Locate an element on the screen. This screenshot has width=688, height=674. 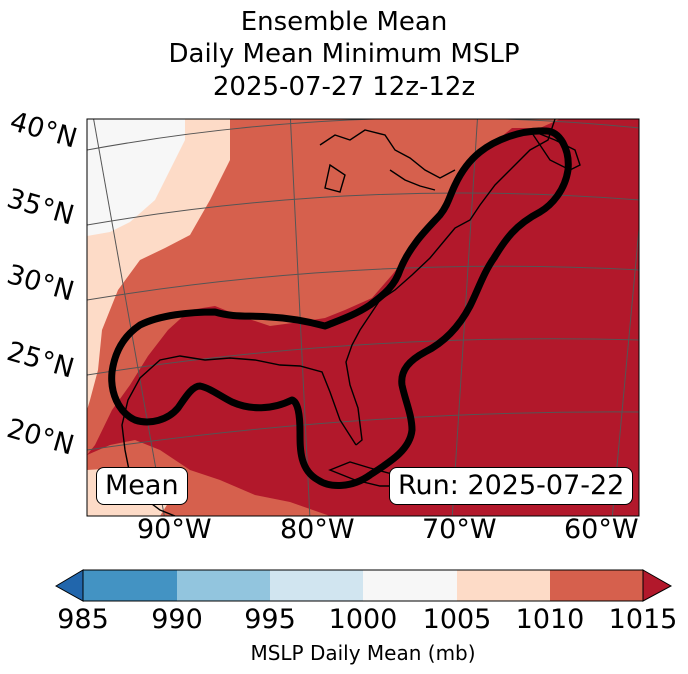
colorbar-label: MSLP Daily Mean (mb) is located at coordinates (363, 653).